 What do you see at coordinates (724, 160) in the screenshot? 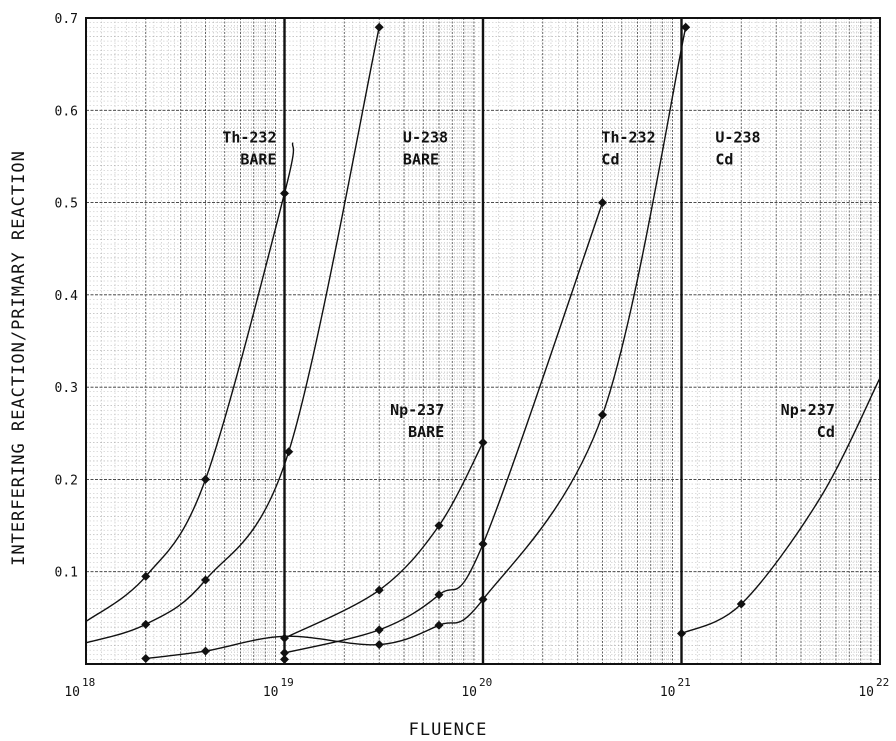
I see `curve-label-u-238-cd: Cd` at bounding box center [724, 160].